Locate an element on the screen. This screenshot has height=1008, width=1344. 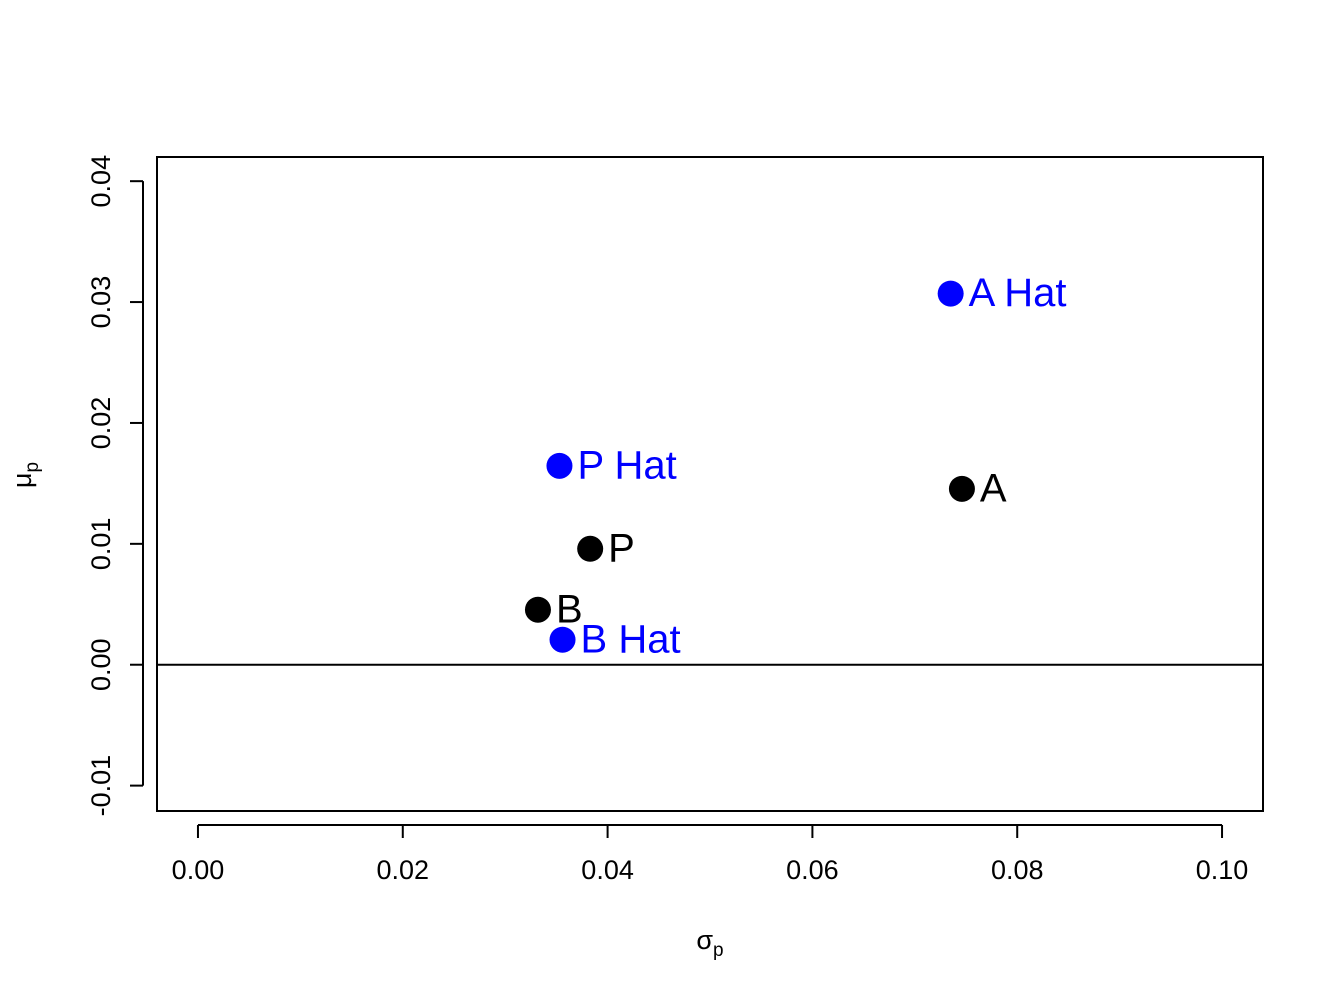
x-tick-label: 0.08 is located at coordinates (1017, 870).